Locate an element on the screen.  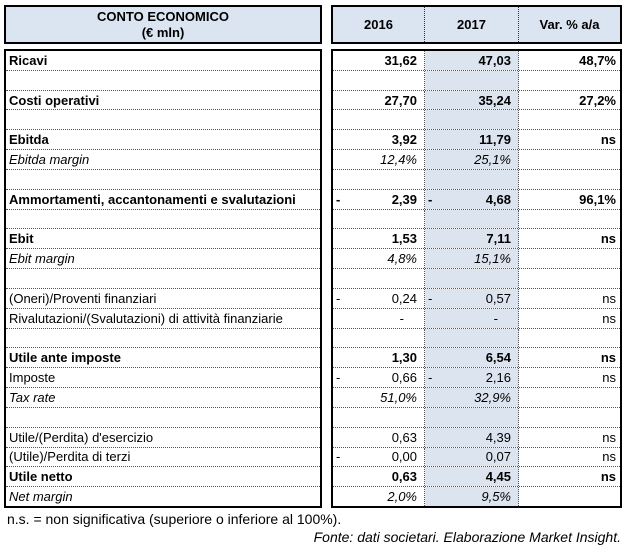
table-row-label: Ebit margin is located at coordinates (163, 259).